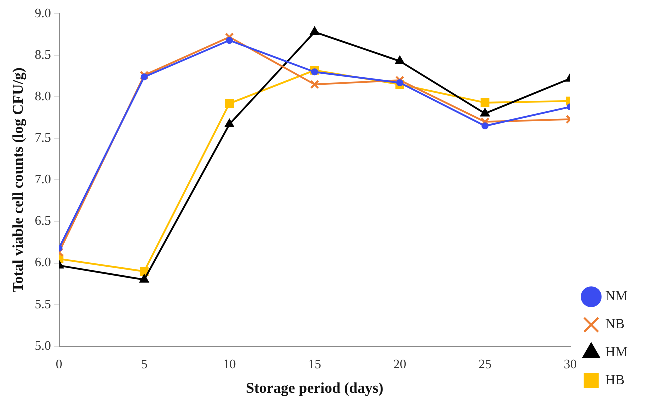 The image size is (658, 402). Describe the element at coordinates (229, 364) in the screenshot. I see `x-tick-label: 10` at that location.